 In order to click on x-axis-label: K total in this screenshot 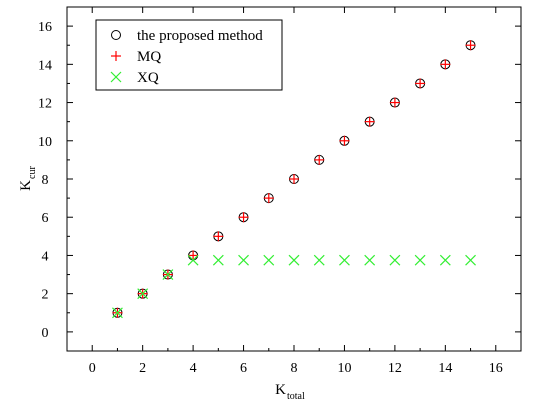, I will do `click(290, 392)`.